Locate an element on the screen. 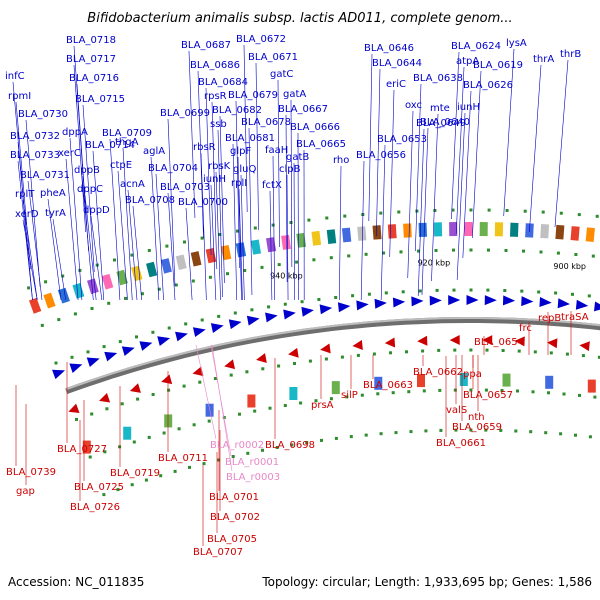 The width and height of the screenshot is (600, 600). forward-gene-label: rplI is located at coordinates (239, 183).